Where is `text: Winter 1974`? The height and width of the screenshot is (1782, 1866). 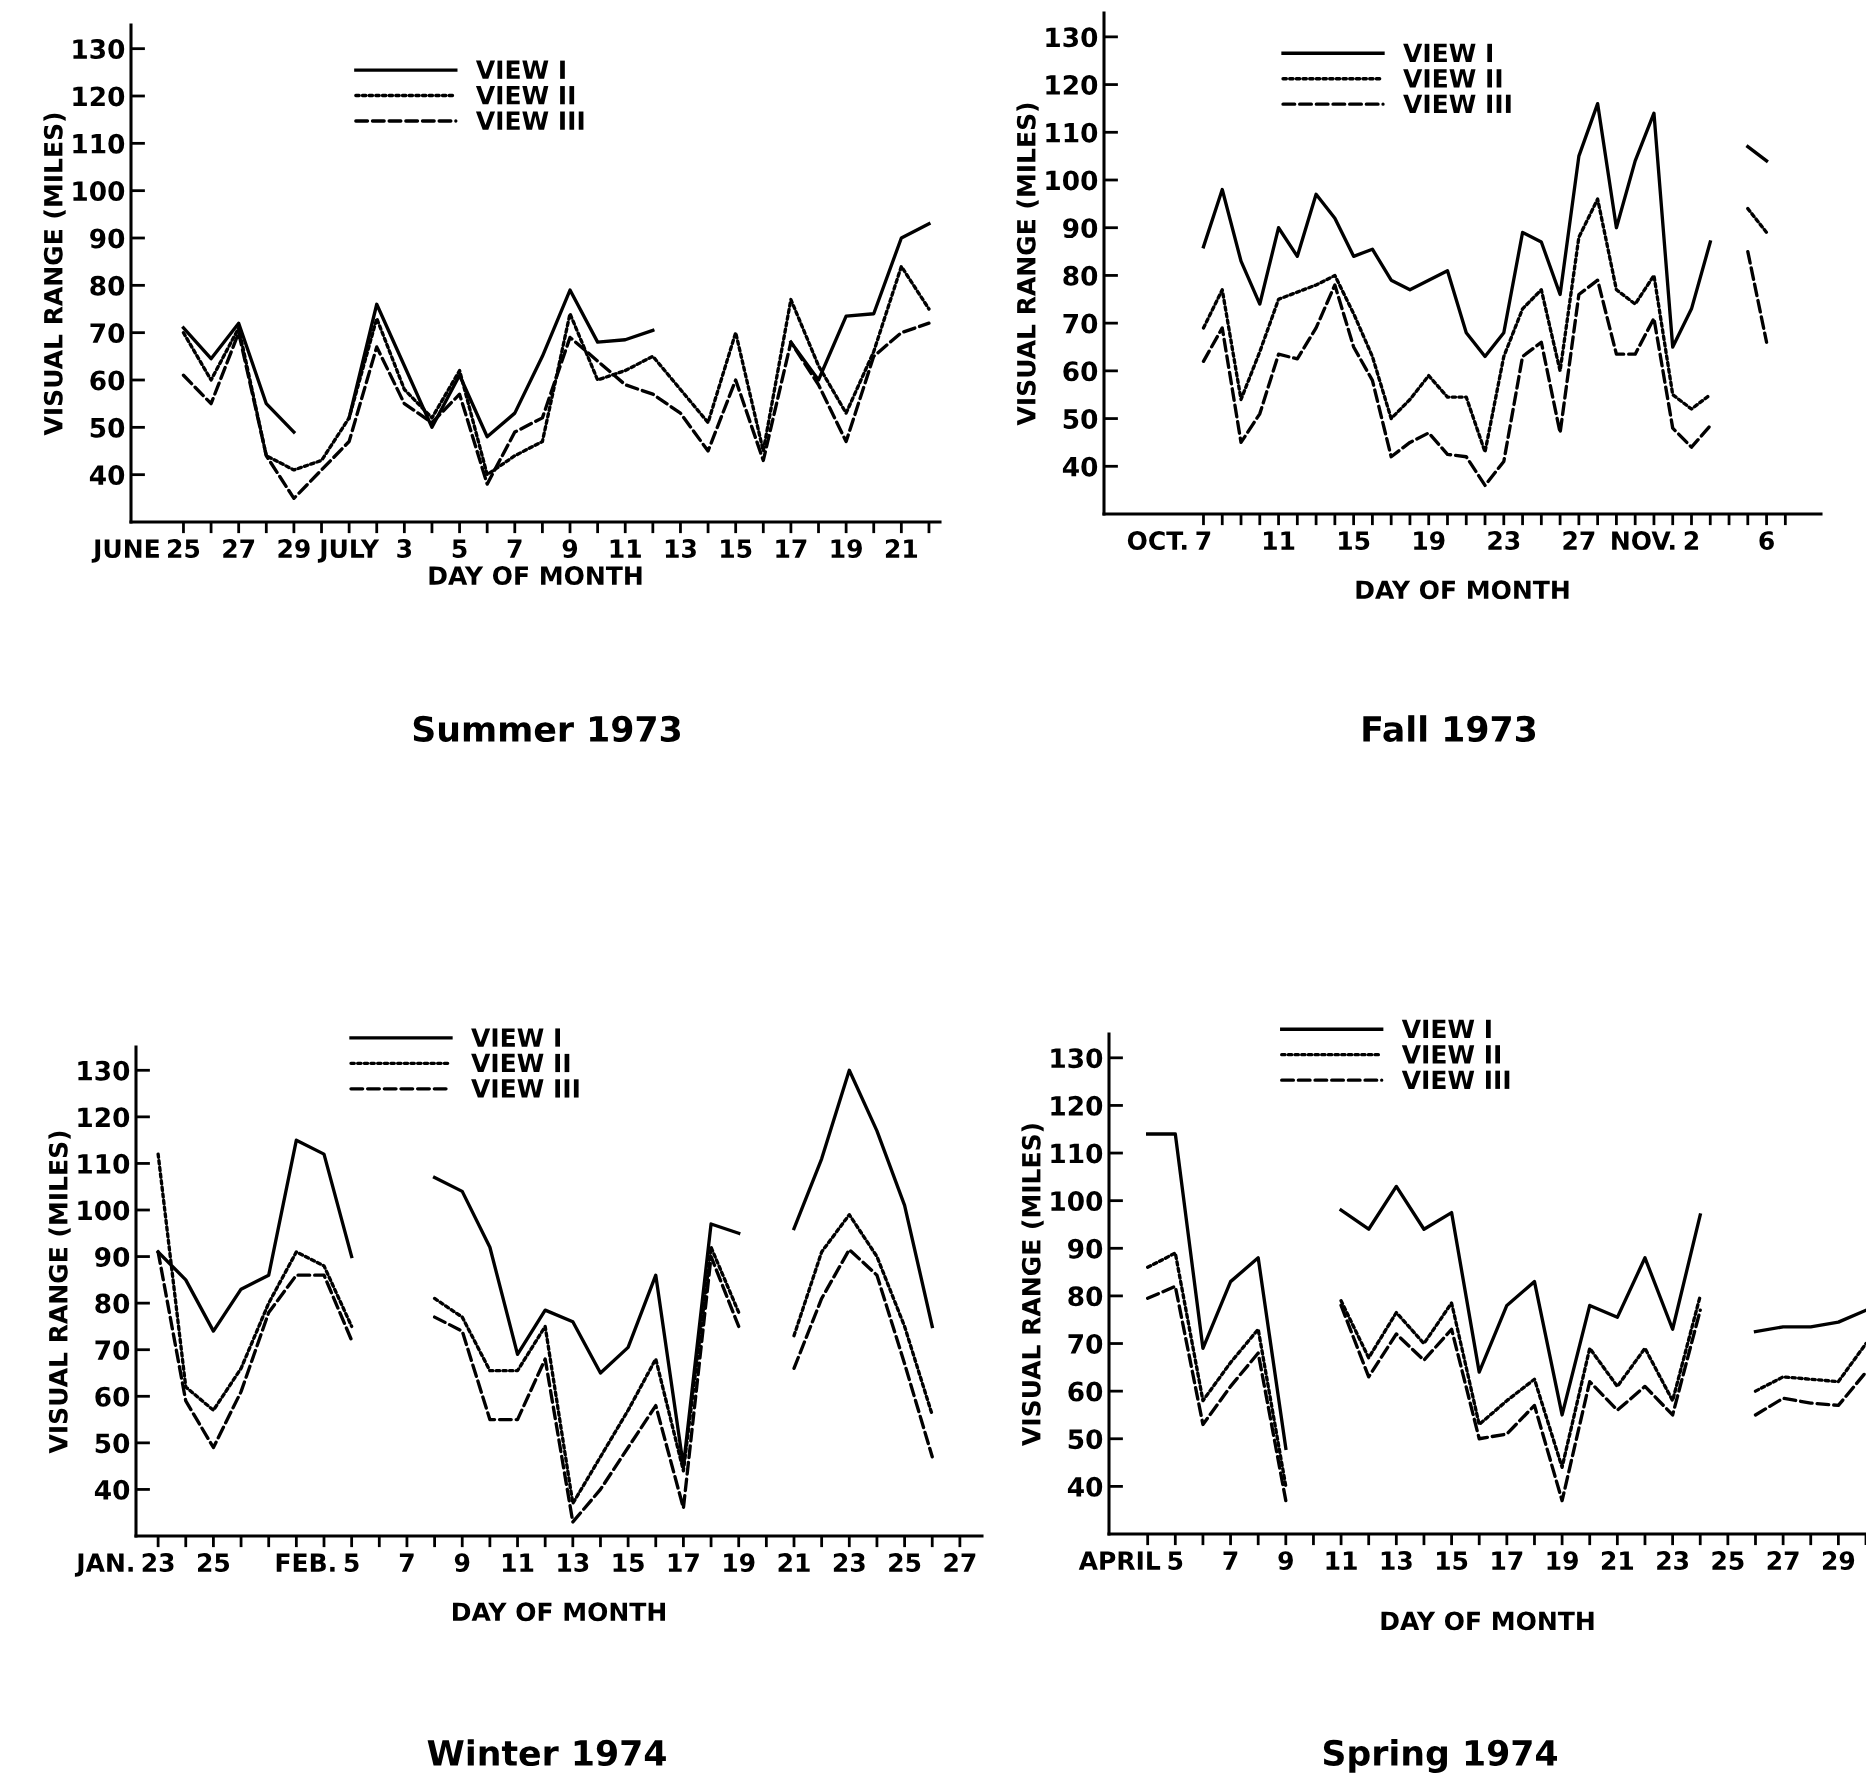
text: Winter 1974 is located at coordinates (546, 1753).